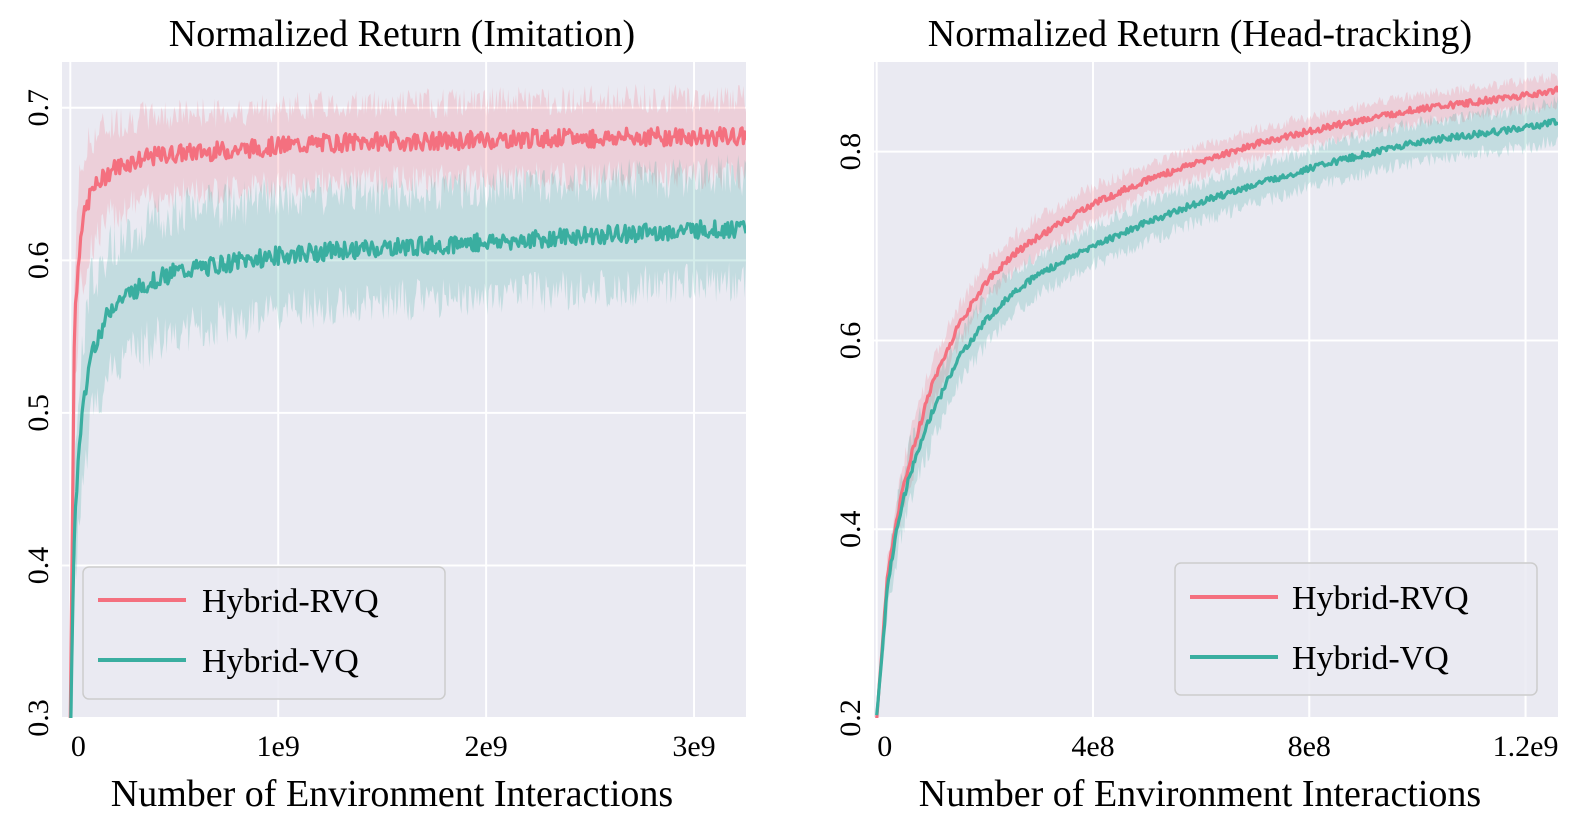  What do you see at coordinates (38, 718) in the screenshot?
I see `y-tick-label: 0.3` at bounding box center [38, 718].